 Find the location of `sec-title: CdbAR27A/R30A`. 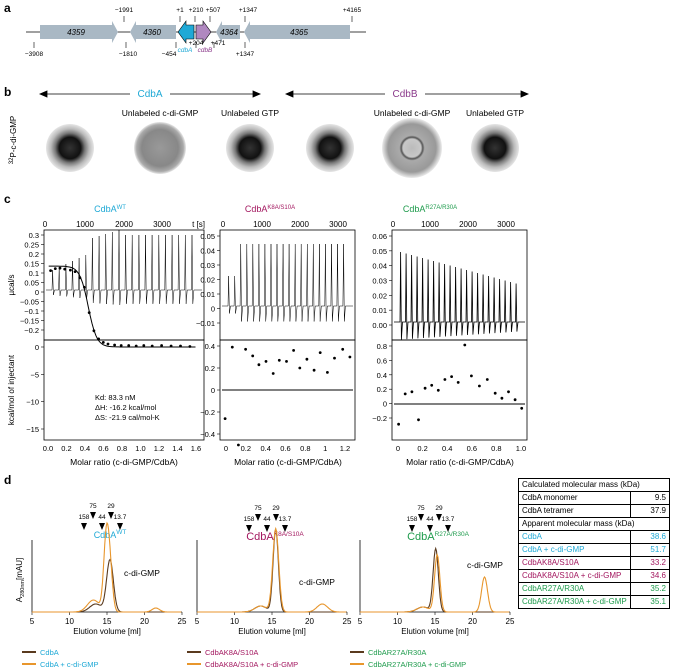

sec-title: CdbAR27A/R30A is located at coordinates (438, 537).